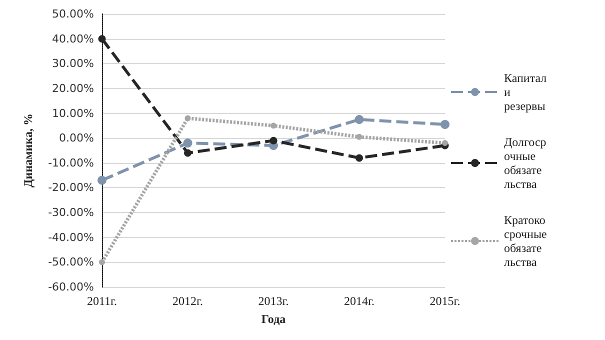 This screenshot has width=605, height=340. I want to click on x-tick-label: 2014г., so click(359, 301).